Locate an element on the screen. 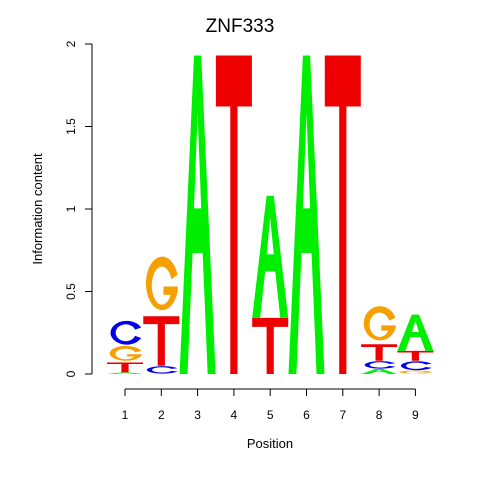 The image size is (480, 480). y-tick-label: 2 is located at coordinates (71, 43).